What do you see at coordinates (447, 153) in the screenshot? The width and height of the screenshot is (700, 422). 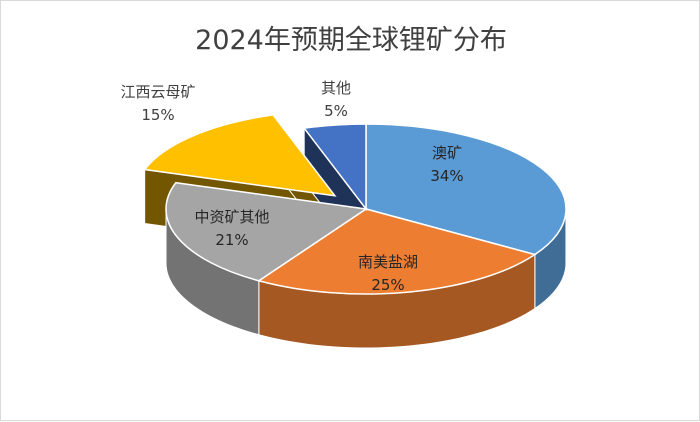 I see `slice-0-name-label: 澳矿` at bounding box center [447, 153].